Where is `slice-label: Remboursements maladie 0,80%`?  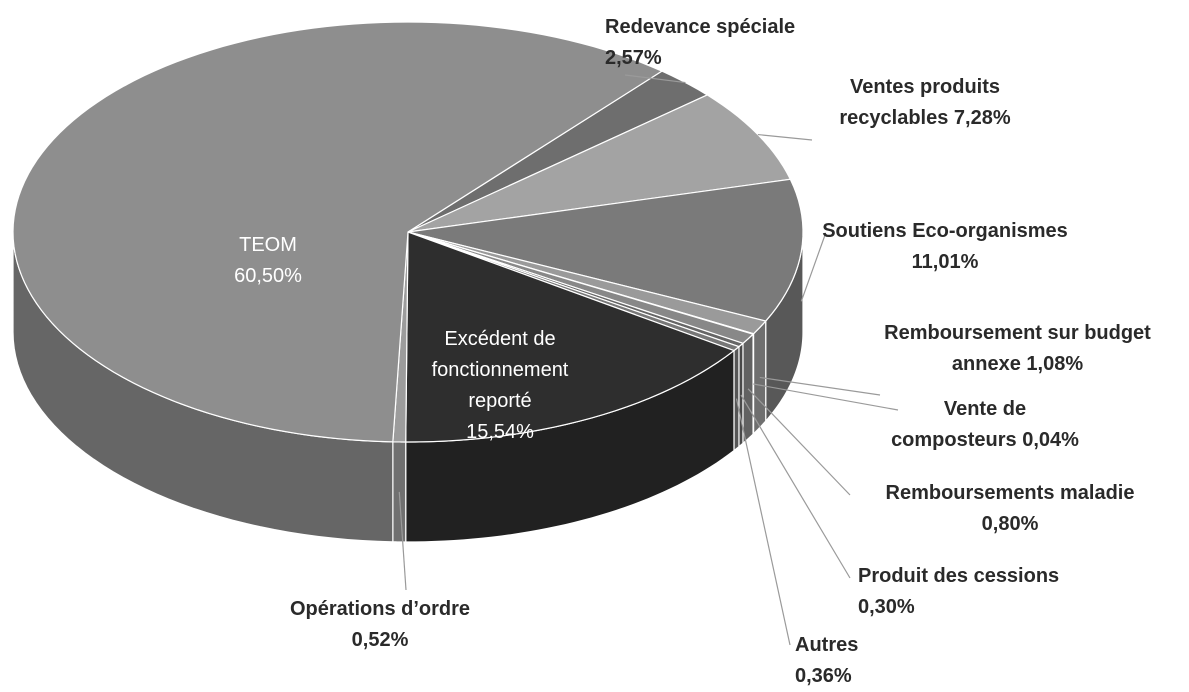 slice-label: Remboursements maladie 0,80% is located at coordinates (1010, 509).